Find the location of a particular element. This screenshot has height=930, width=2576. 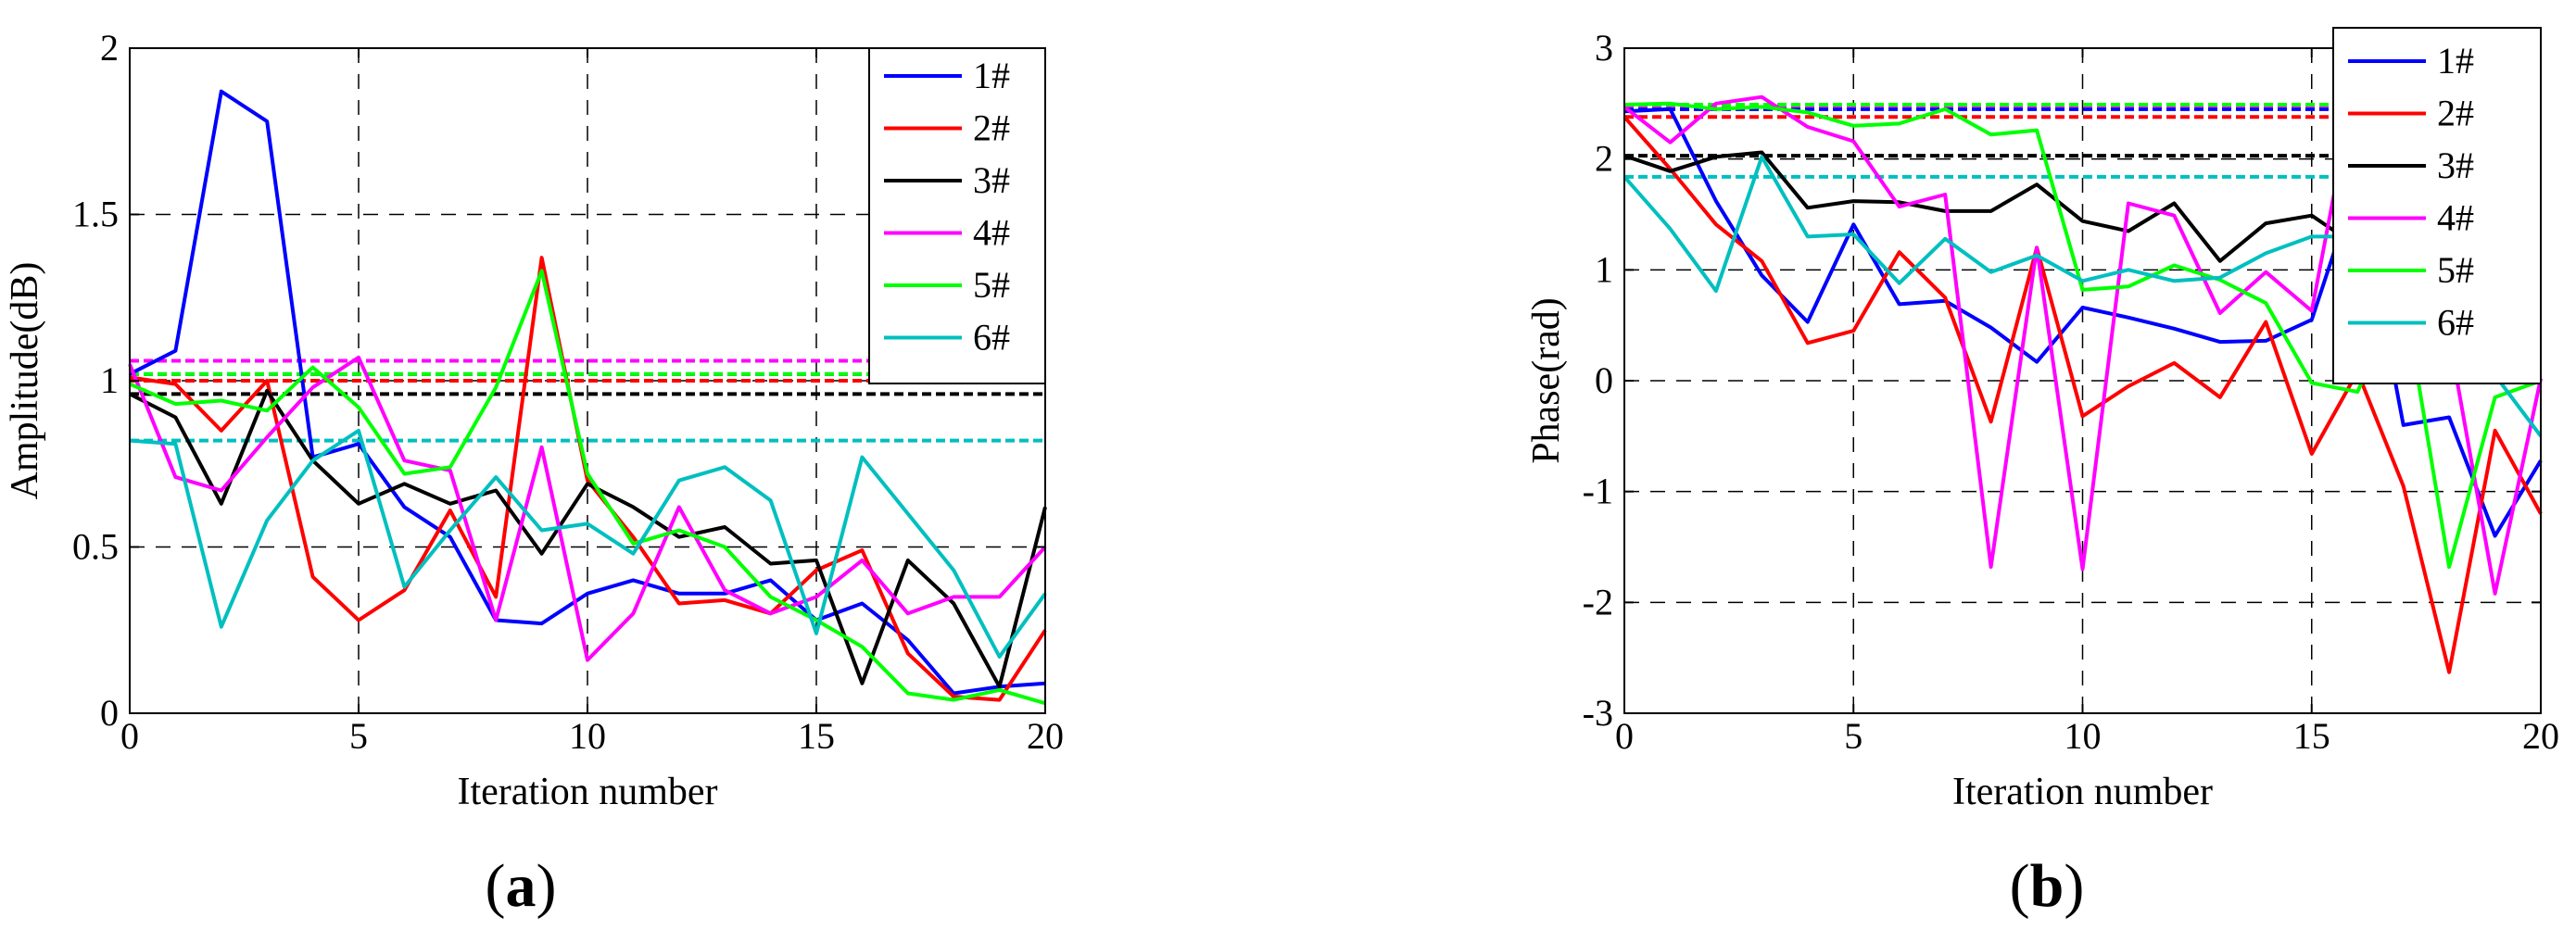

legend-box is located at coordinates (957, 215).